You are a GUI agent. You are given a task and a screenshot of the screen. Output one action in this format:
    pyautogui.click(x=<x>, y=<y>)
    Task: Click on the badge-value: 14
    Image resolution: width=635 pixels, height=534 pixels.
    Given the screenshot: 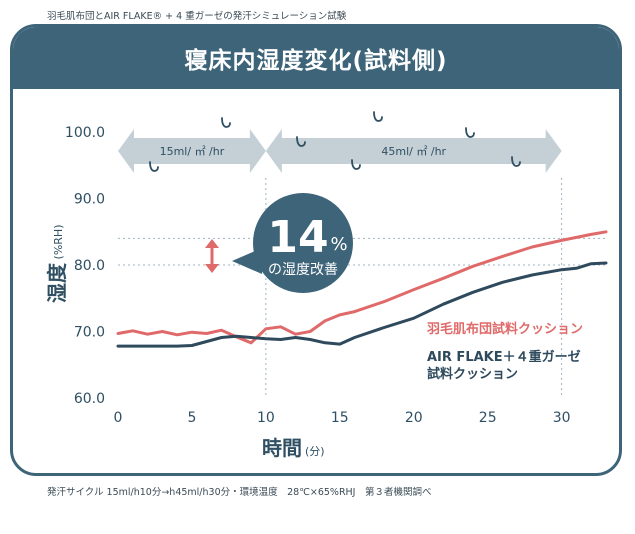 What is the action you would take?
    pyautogui.click(x=297, y=237)
    